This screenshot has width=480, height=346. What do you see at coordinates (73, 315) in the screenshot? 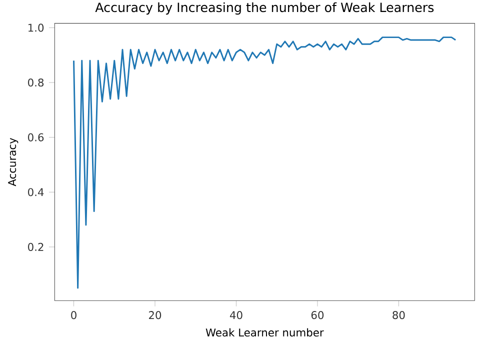
I see `x-tick-label: 0` at bounding box center [73, 315].